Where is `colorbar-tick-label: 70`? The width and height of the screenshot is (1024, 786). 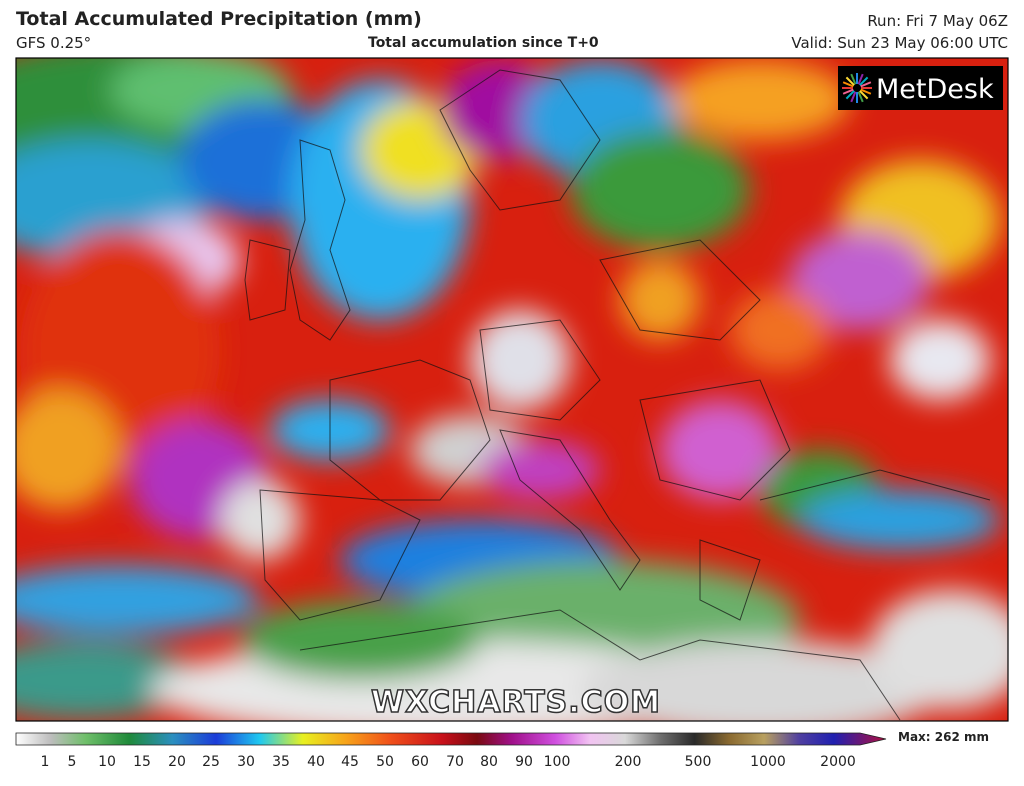
colorbar-tick-label: 70 is located at coordinates (455, 762).